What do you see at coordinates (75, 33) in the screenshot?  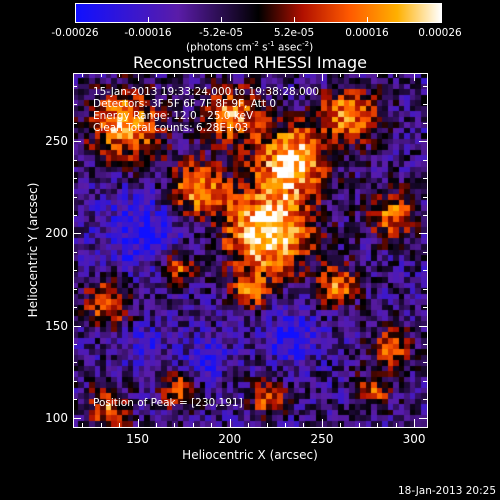 I see `colorbar-tick-label: -0.00026` at bounding box center [75, 33].